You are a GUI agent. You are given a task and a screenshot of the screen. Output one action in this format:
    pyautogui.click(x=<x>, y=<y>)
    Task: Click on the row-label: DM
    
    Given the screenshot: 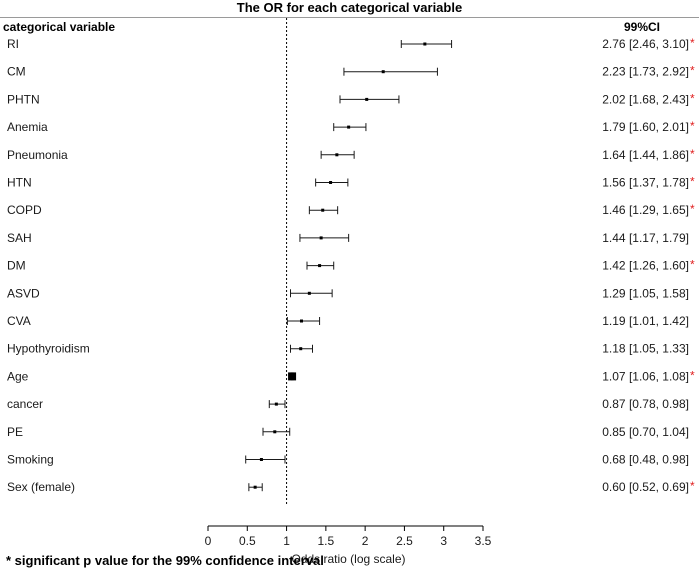 What is the action you would take?
    pyautogui.click(x=16, y=266)
    